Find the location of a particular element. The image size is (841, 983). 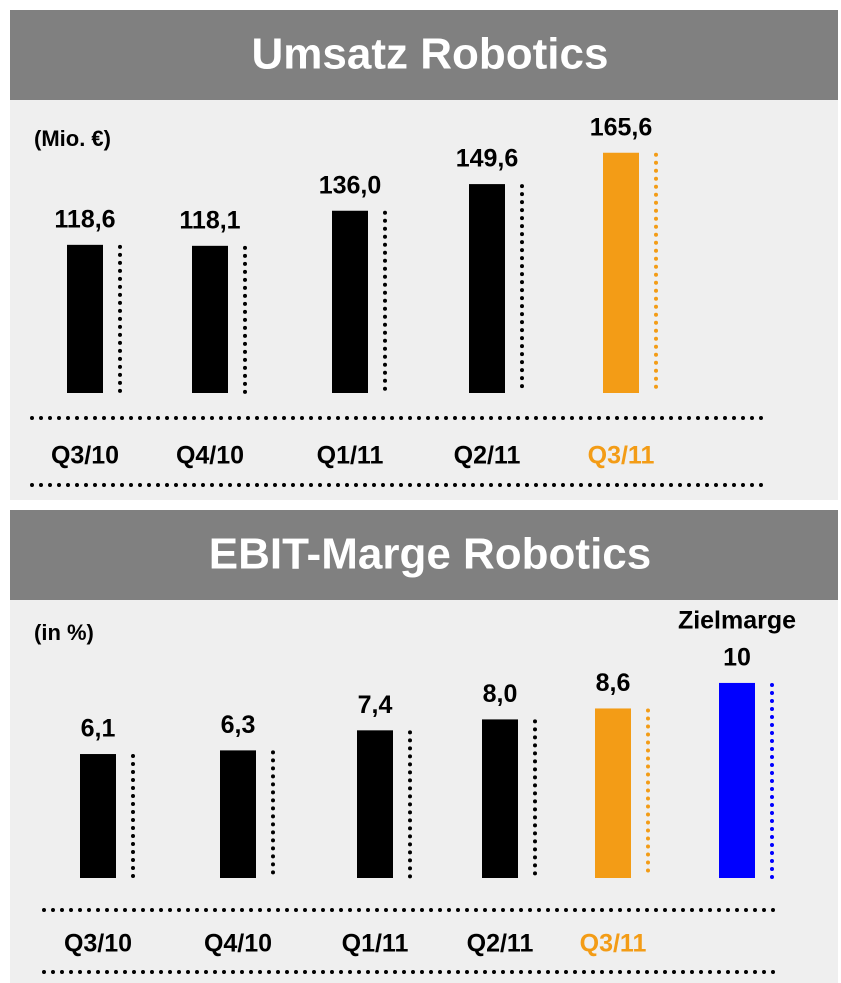

unit-label: (Mio. €) is located at coordinates (72, 138).